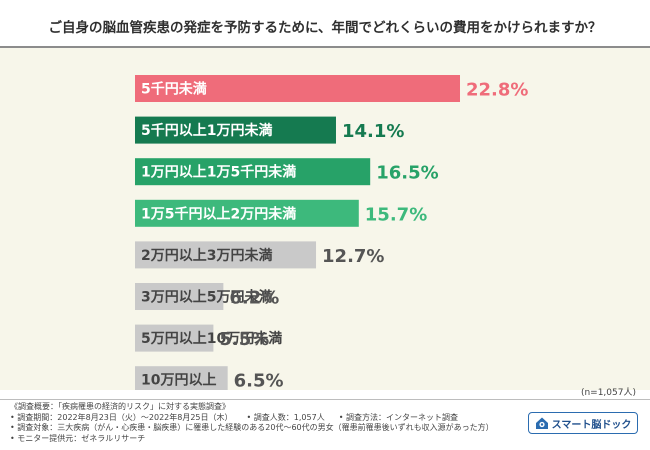 This screenshot has height=450, width=650. I want to click on bar-label-7: 5万円以上10万円未満, so click(211, 338).